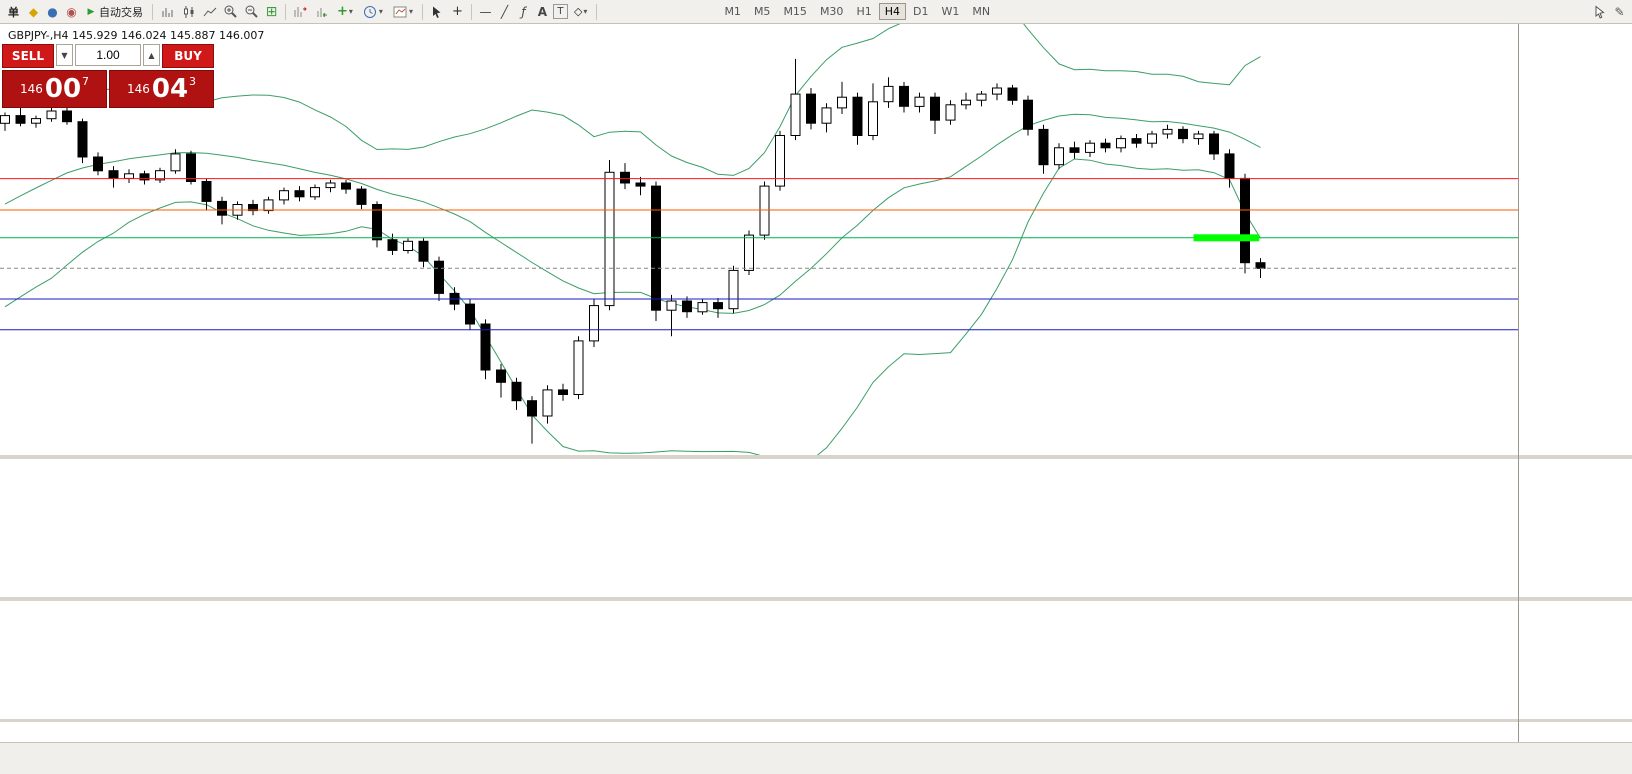 This screenshot has height=774, width=1632. I want to click on shapes-icon: ◇, so click(578, 11).